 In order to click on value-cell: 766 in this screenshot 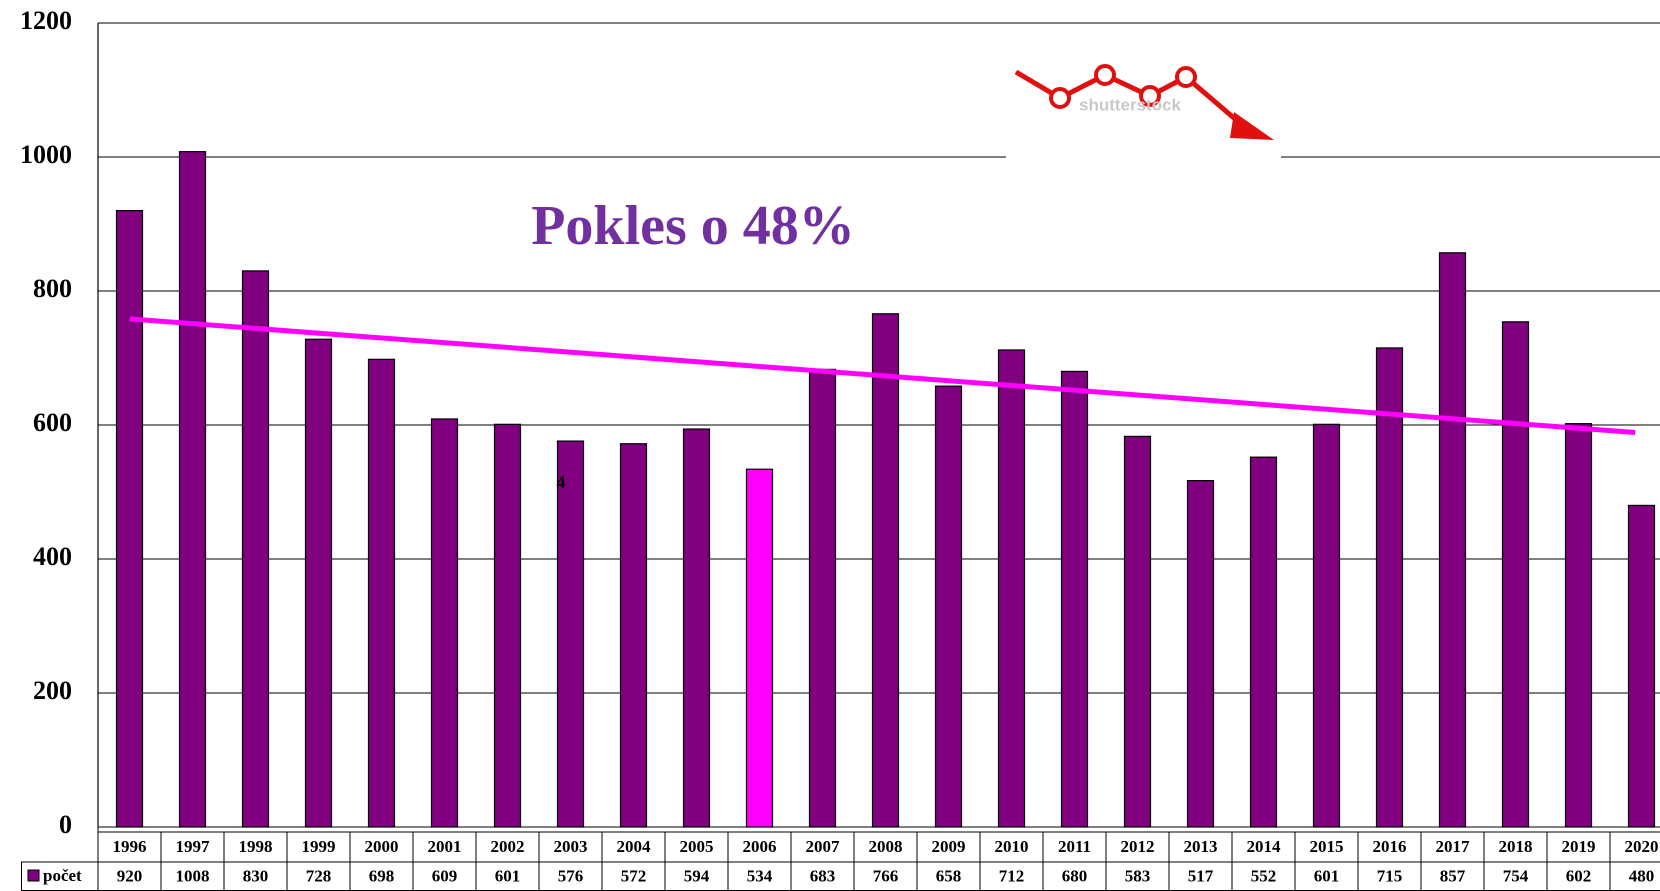, I will do `click(886, 875)`.